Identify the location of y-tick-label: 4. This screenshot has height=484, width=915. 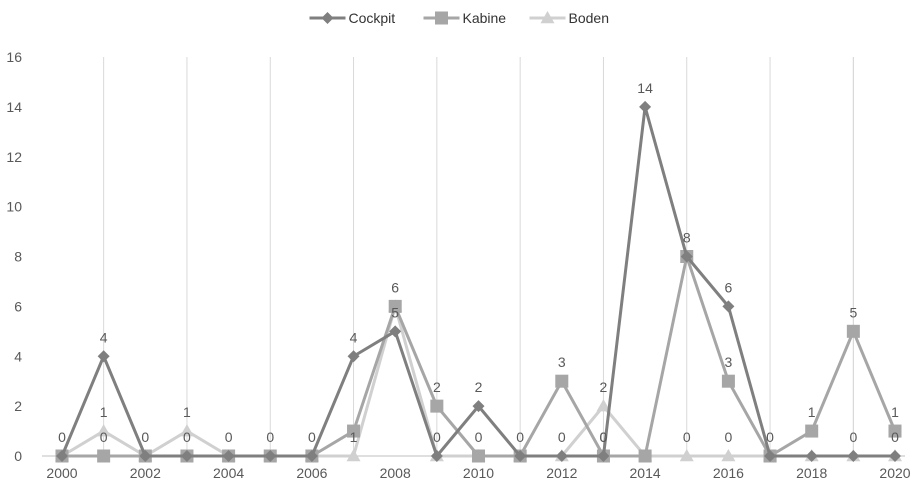
(18, 356).